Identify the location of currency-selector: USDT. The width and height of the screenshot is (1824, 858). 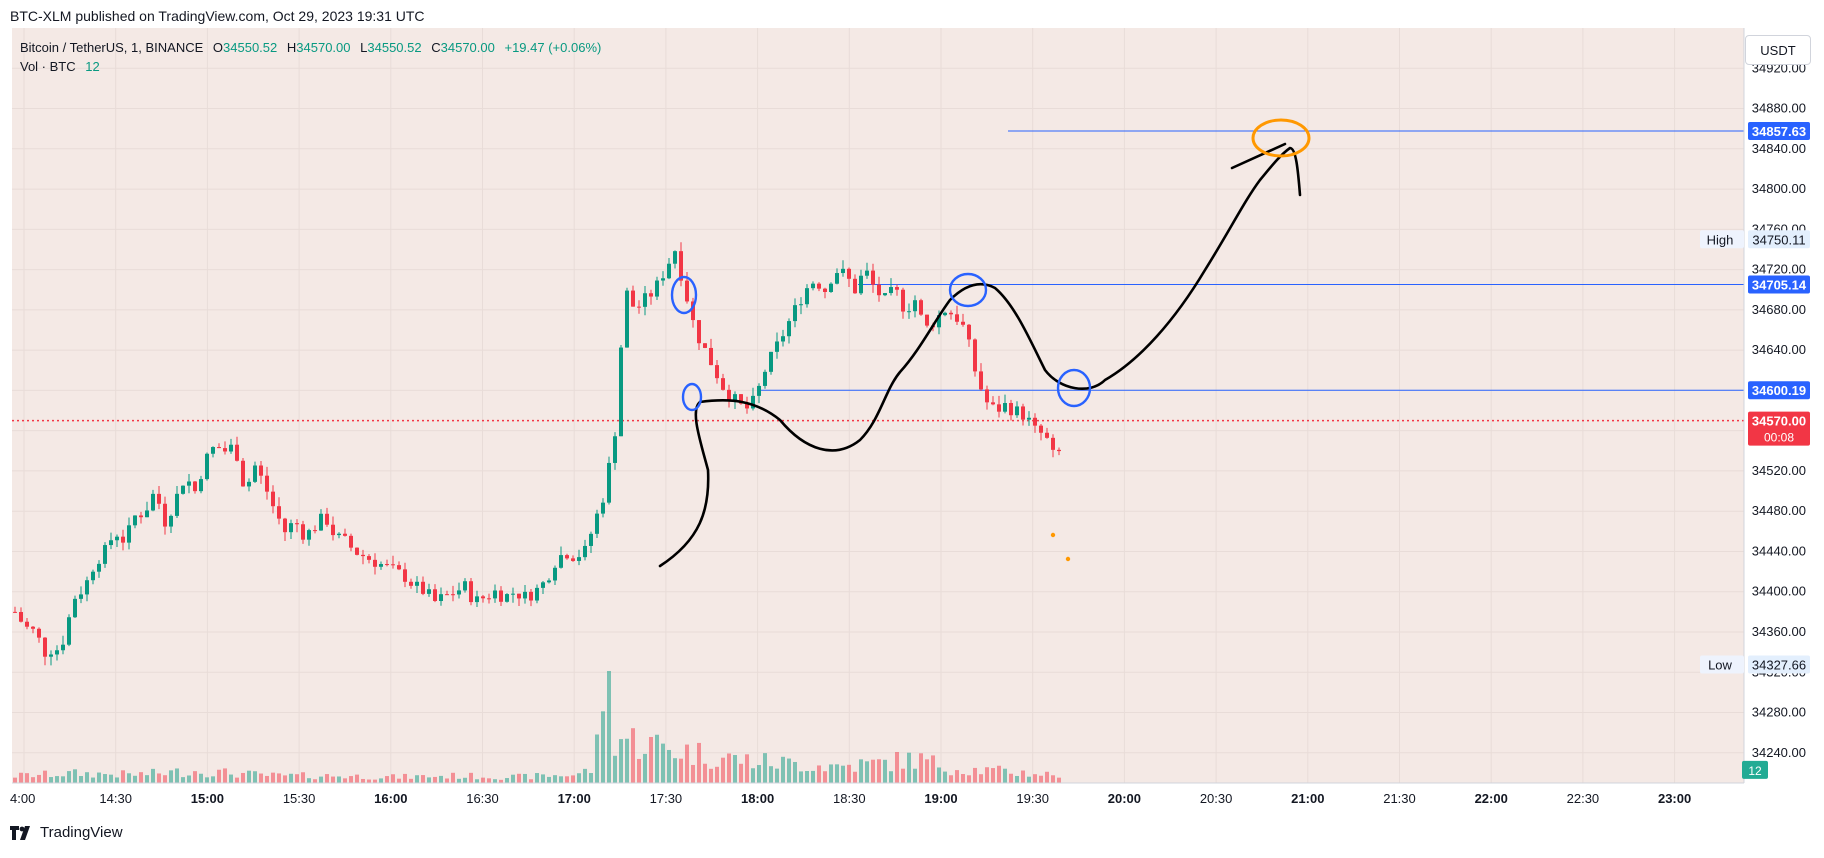
(1778, 50).